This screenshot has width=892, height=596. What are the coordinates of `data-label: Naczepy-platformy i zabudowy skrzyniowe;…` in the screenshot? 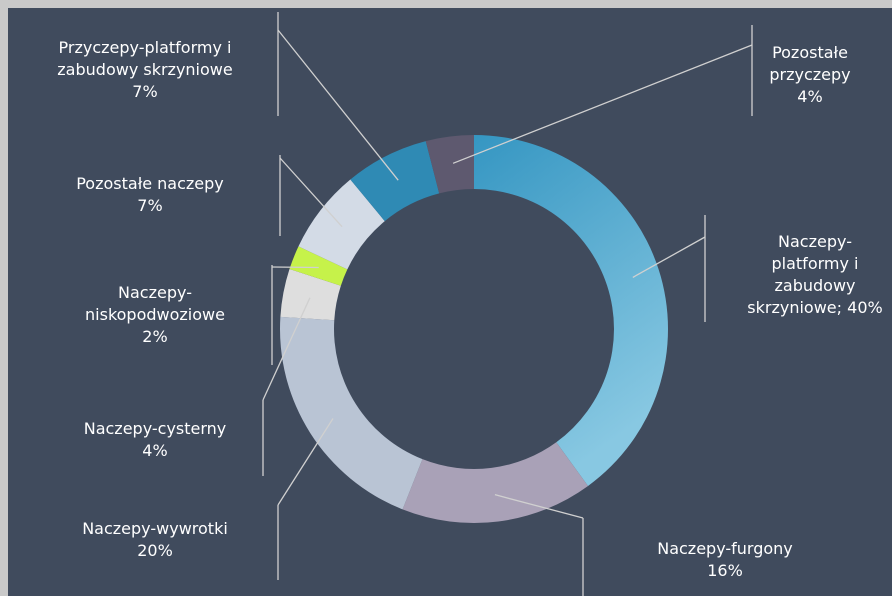 It's located at (815, 275).